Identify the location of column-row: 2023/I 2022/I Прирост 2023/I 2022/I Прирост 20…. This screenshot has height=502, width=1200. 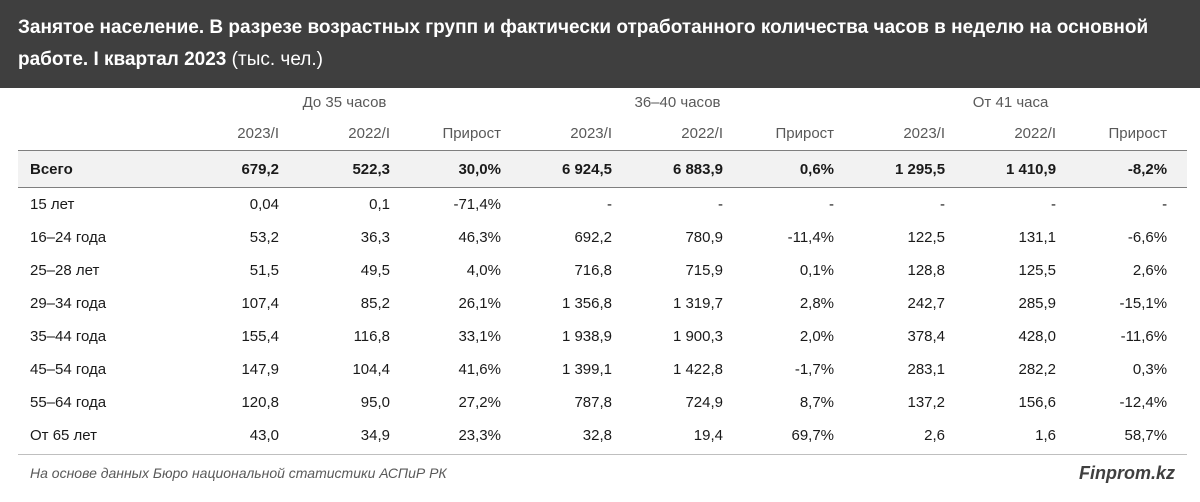
(602, 134).